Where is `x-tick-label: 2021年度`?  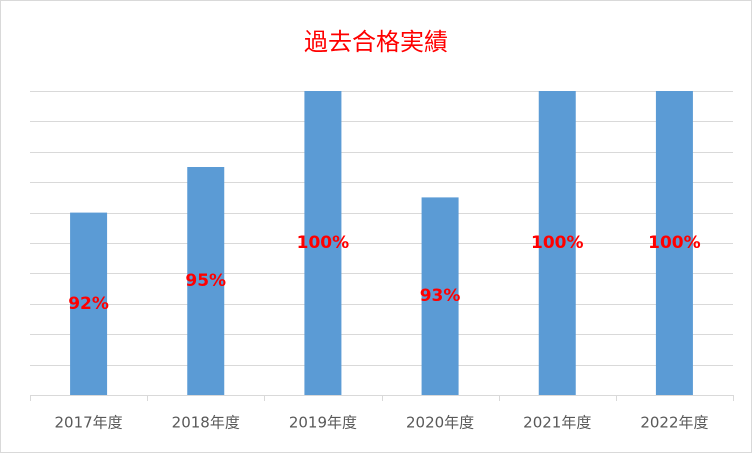 x-tick-label: 2021年度 is located at coordinates (557, 423).